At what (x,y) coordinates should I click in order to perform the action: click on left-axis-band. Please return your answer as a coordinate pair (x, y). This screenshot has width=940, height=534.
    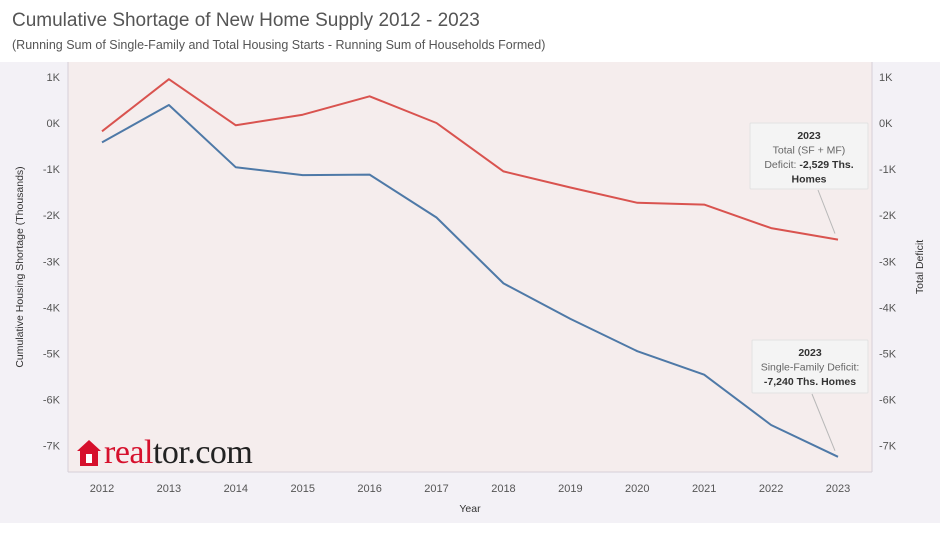
    Looking at the image, I should click on (34, 292).